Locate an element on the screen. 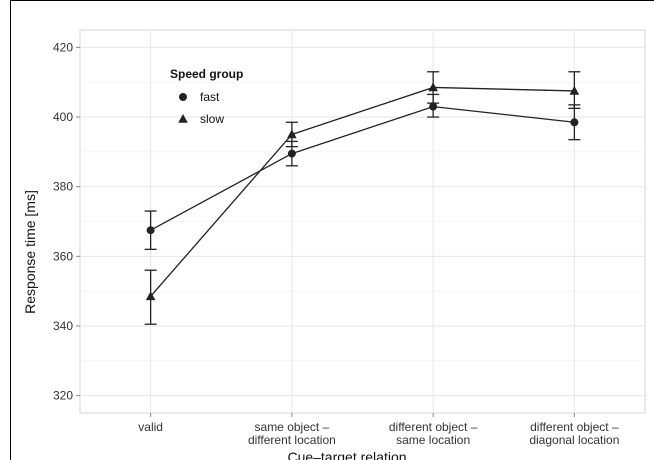 The width and height of the screenshot is (654, 460). y-tick-label: 380 is located at coordinates (63, 187).